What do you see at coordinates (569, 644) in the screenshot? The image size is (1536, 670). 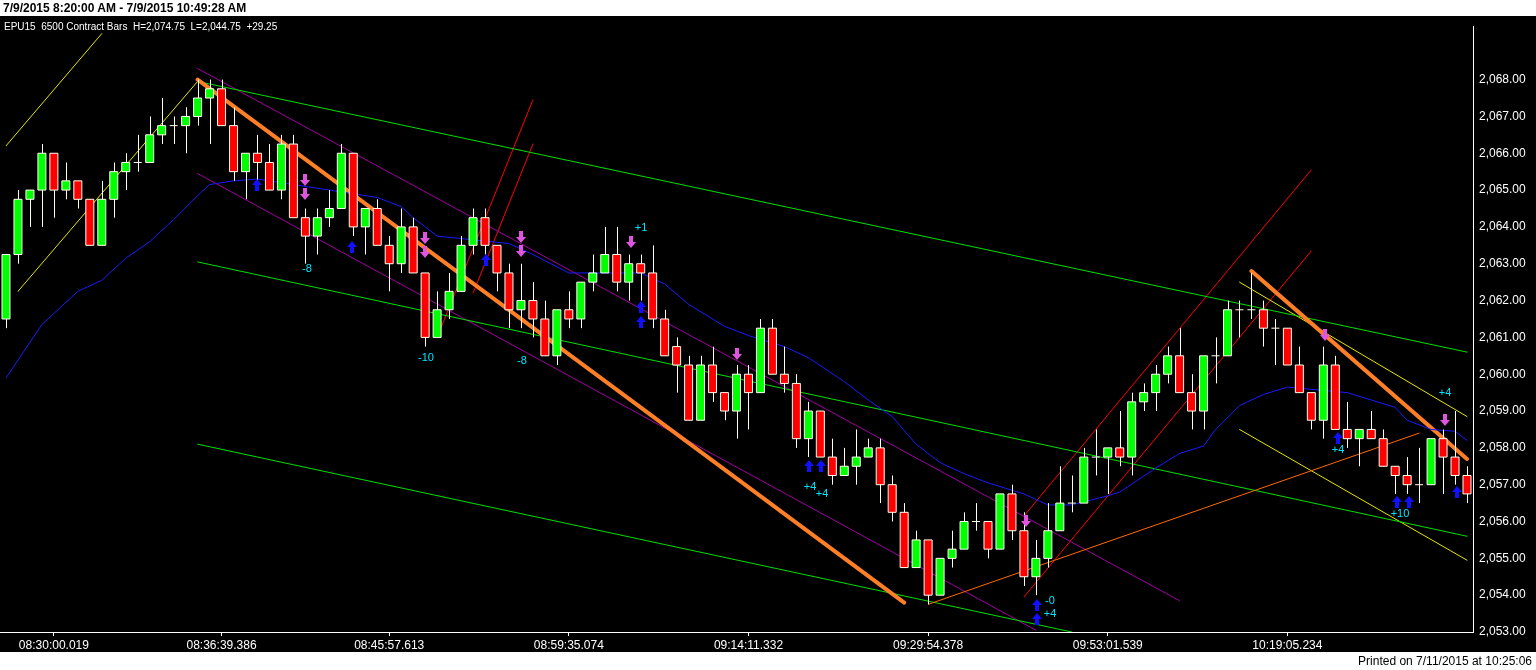 I see `x-tick-label: 08:59:35.074` at bounding box center [569, 644].